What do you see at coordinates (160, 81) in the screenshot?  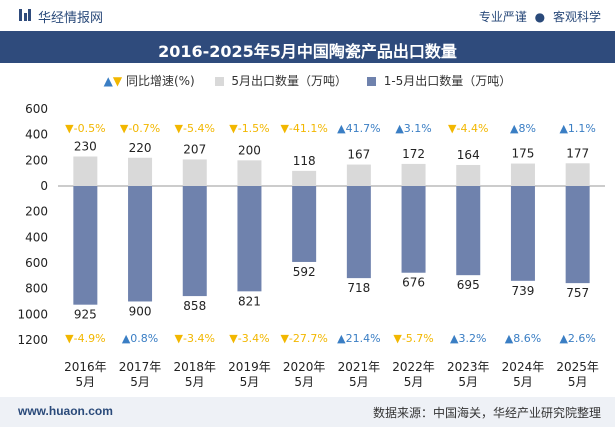 I see `legend-growth-label: 同比增速(%)` at bounding box center [160, 81].